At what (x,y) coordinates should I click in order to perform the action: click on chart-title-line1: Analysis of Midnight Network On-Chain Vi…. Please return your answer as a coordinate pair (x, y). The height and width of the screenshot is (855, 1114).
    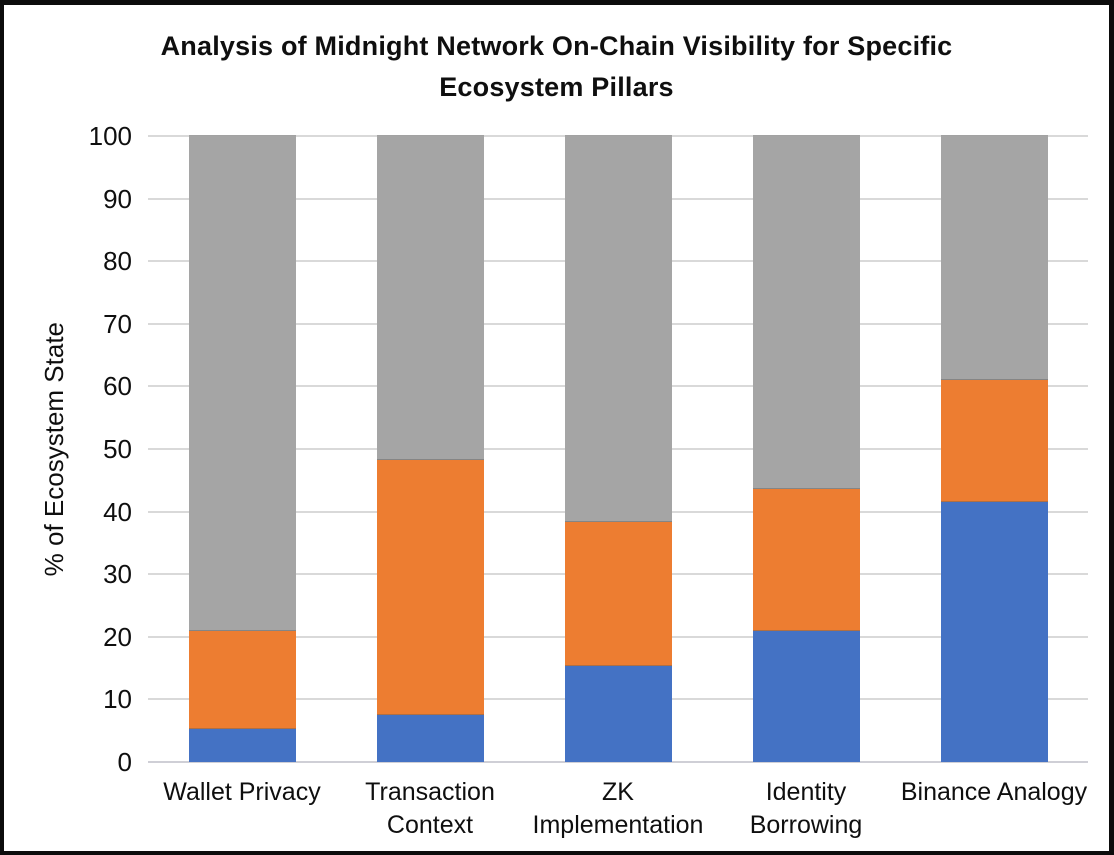
    Looking at the image, I should click on (556, 46).